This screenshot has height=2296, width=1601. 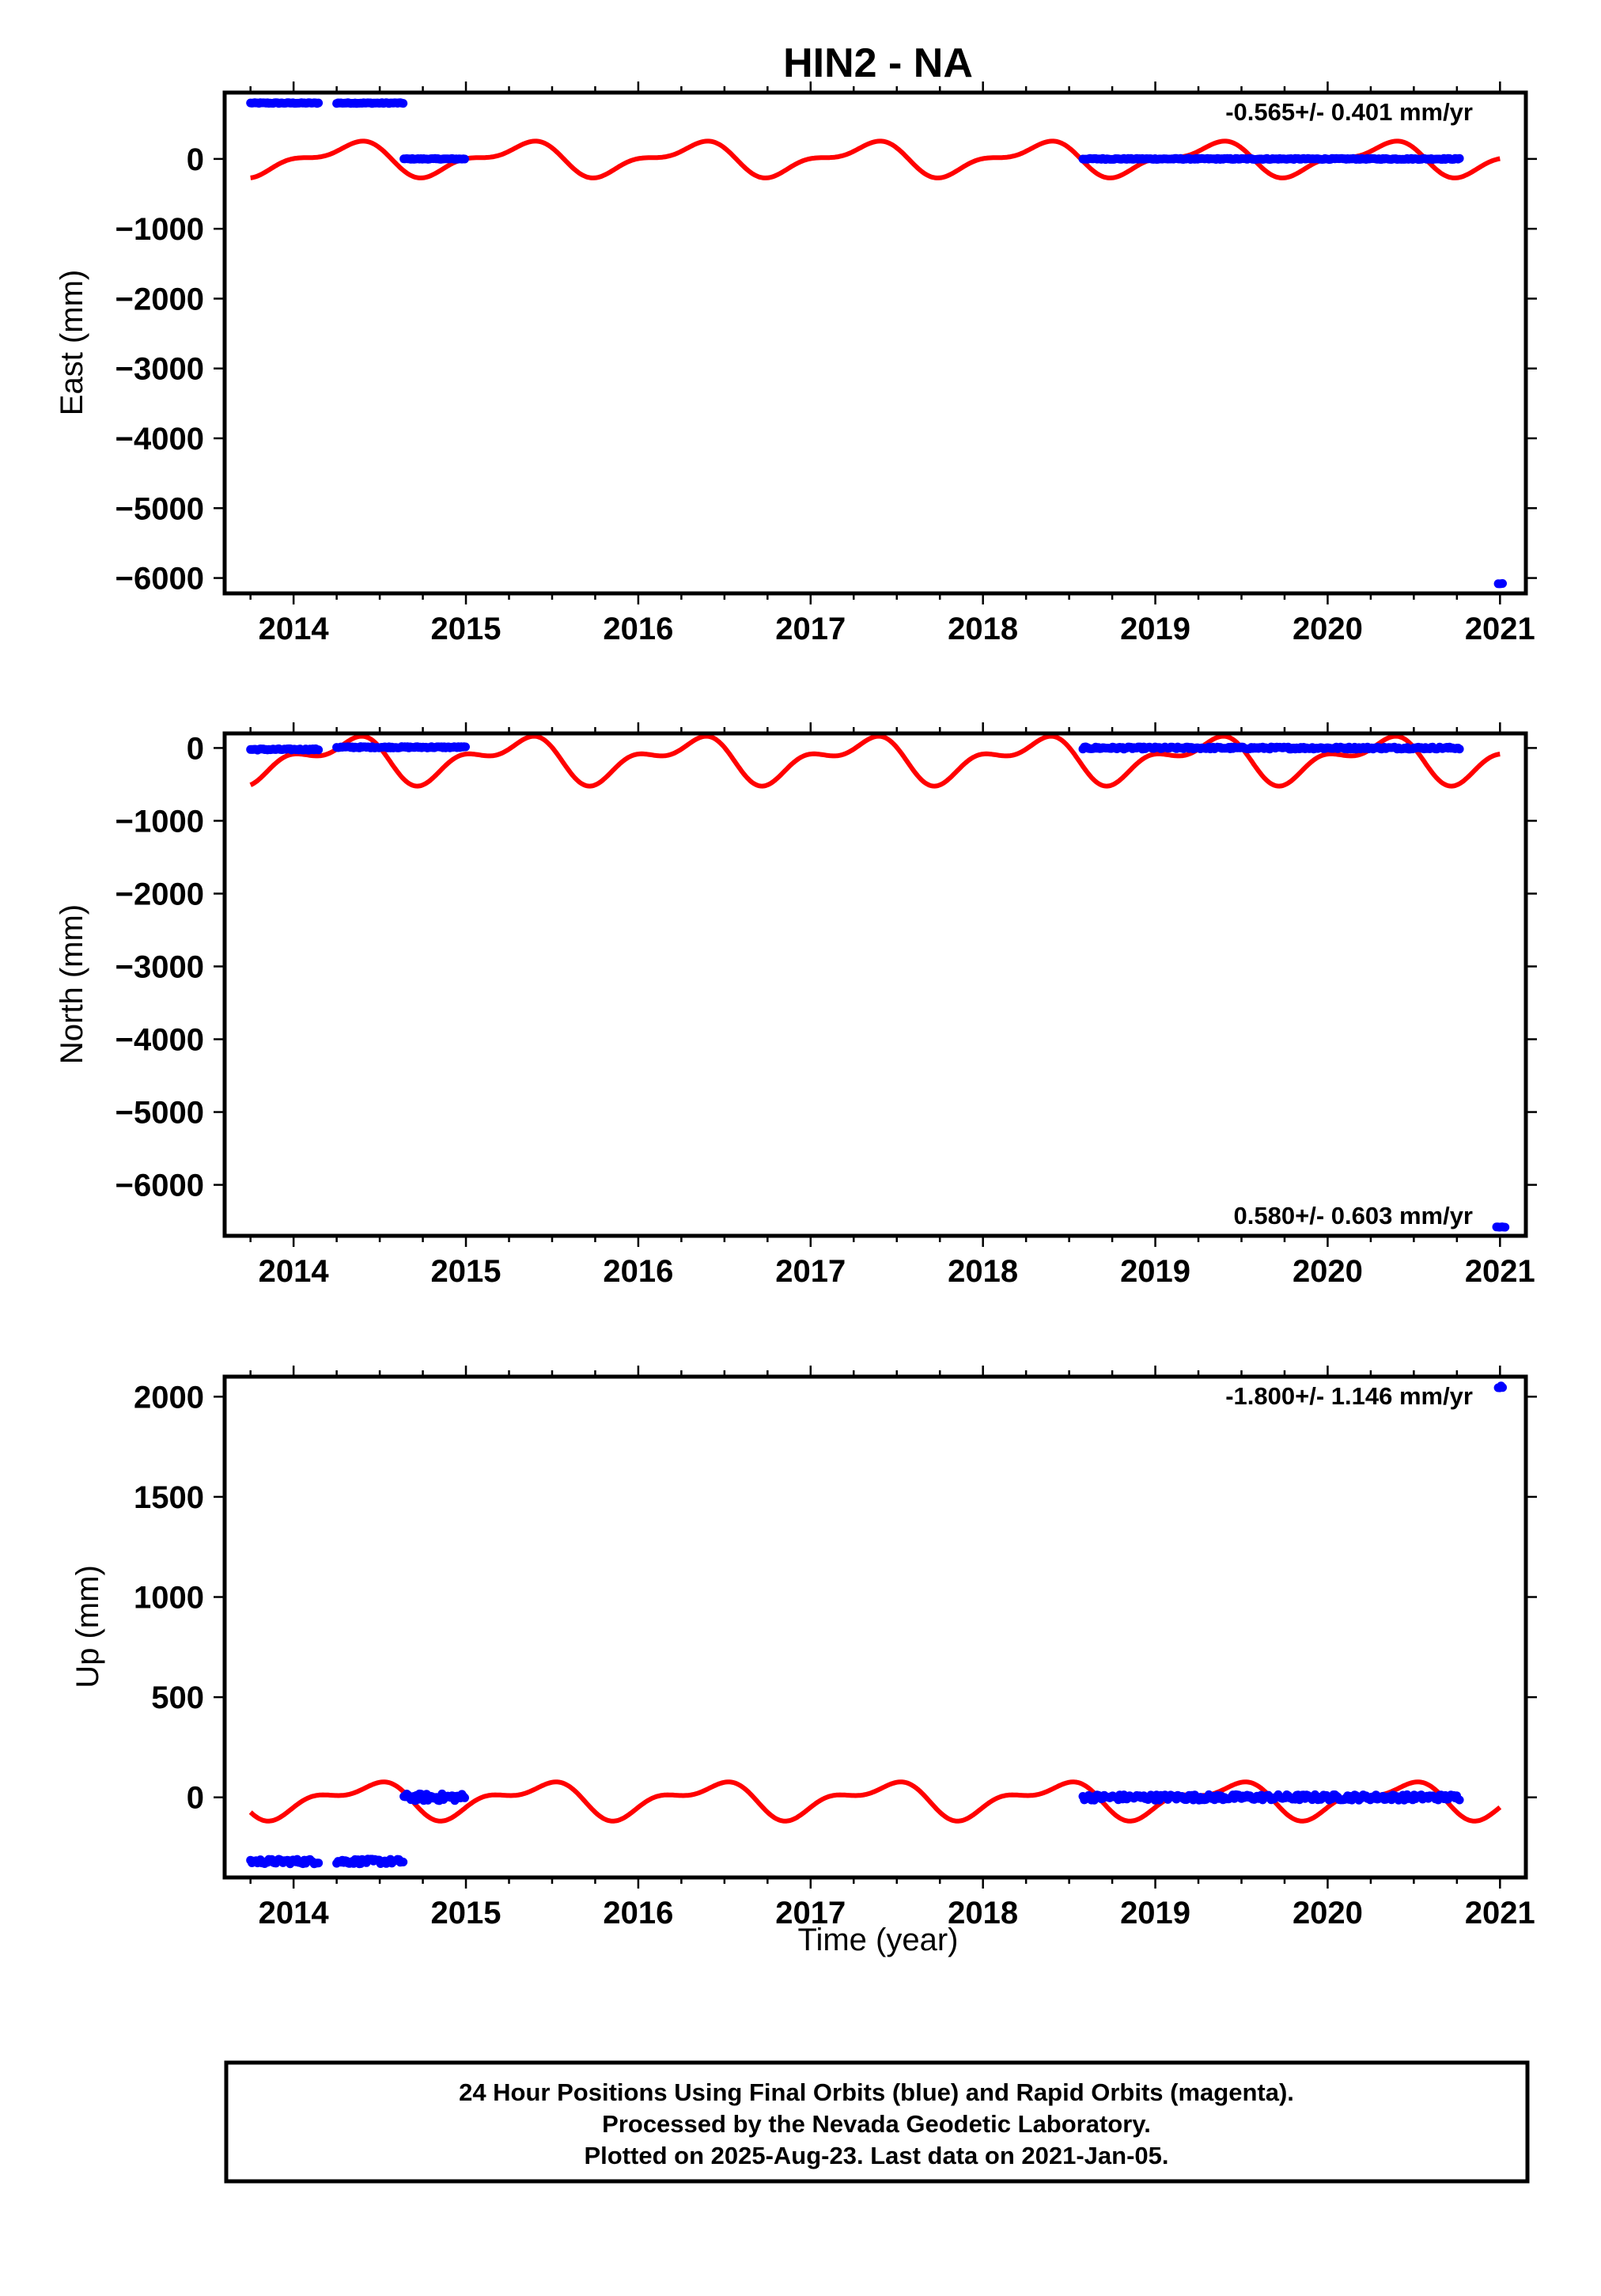 I want to click on east-ylabel: East (mm), so click(x=72, y=343).